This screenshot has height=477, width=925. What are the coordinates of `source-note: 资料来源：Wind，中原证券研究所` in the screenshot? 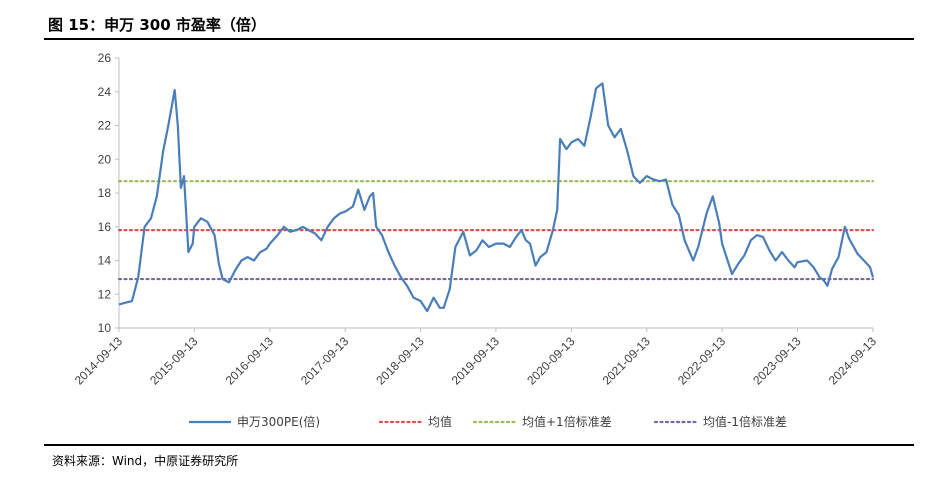 It's located at (145, 461).